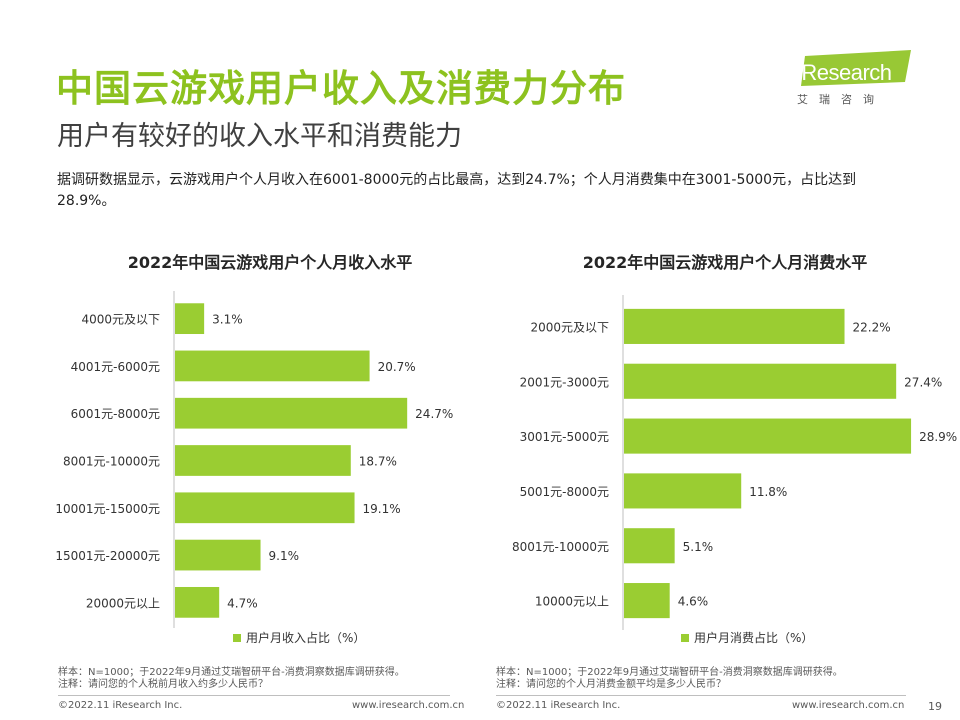 This screenshot has height=720, width=960. Describe the element at coordinates (107, 509) in the screenshot. I see `income-category-label: 10001元-15000元` at that location.